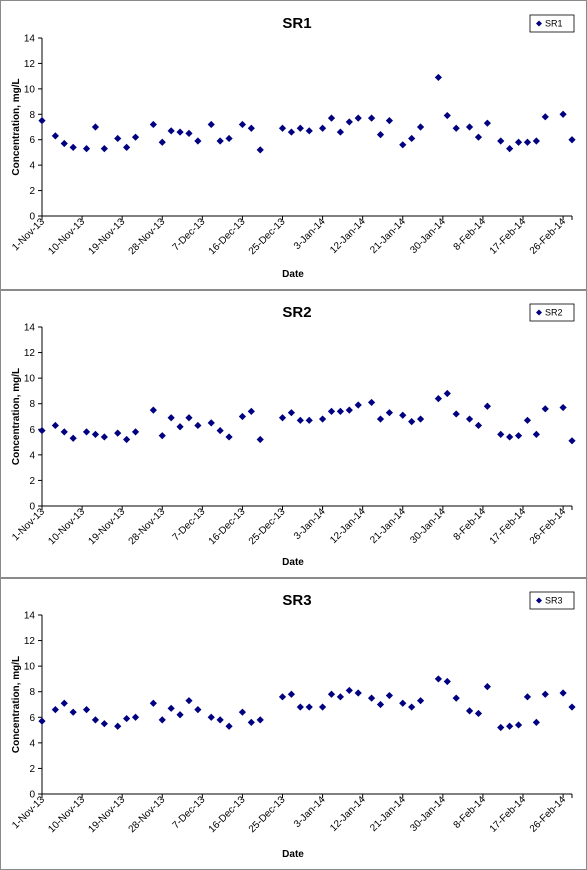 This screenshot has height=870, width=587. What do you see at coordinates (348, 814) in the screenshot?
I see `x-tick-label: 12-Jan-14` at bounding box center [348, 814].